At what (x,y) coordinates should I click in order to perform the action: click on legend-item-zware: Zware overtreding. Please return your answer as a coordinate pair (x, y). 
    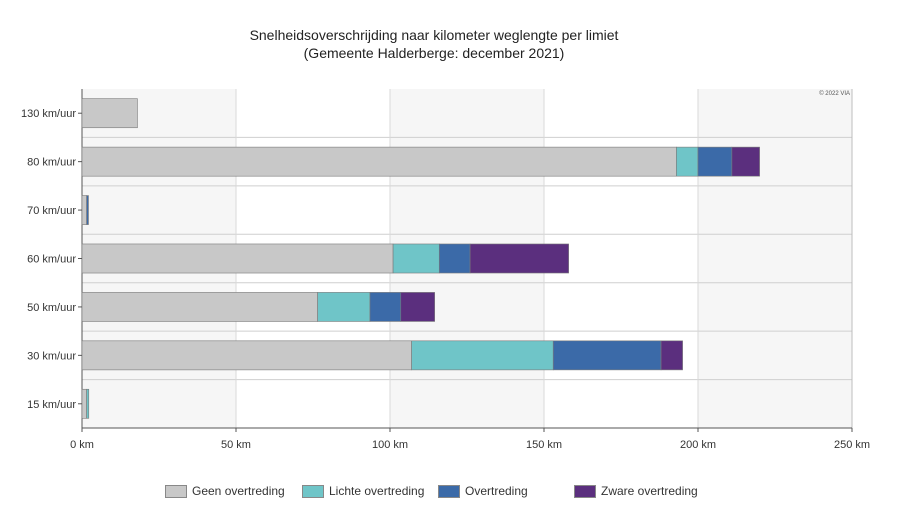
    Looking at the image, I should click on (636, 491).